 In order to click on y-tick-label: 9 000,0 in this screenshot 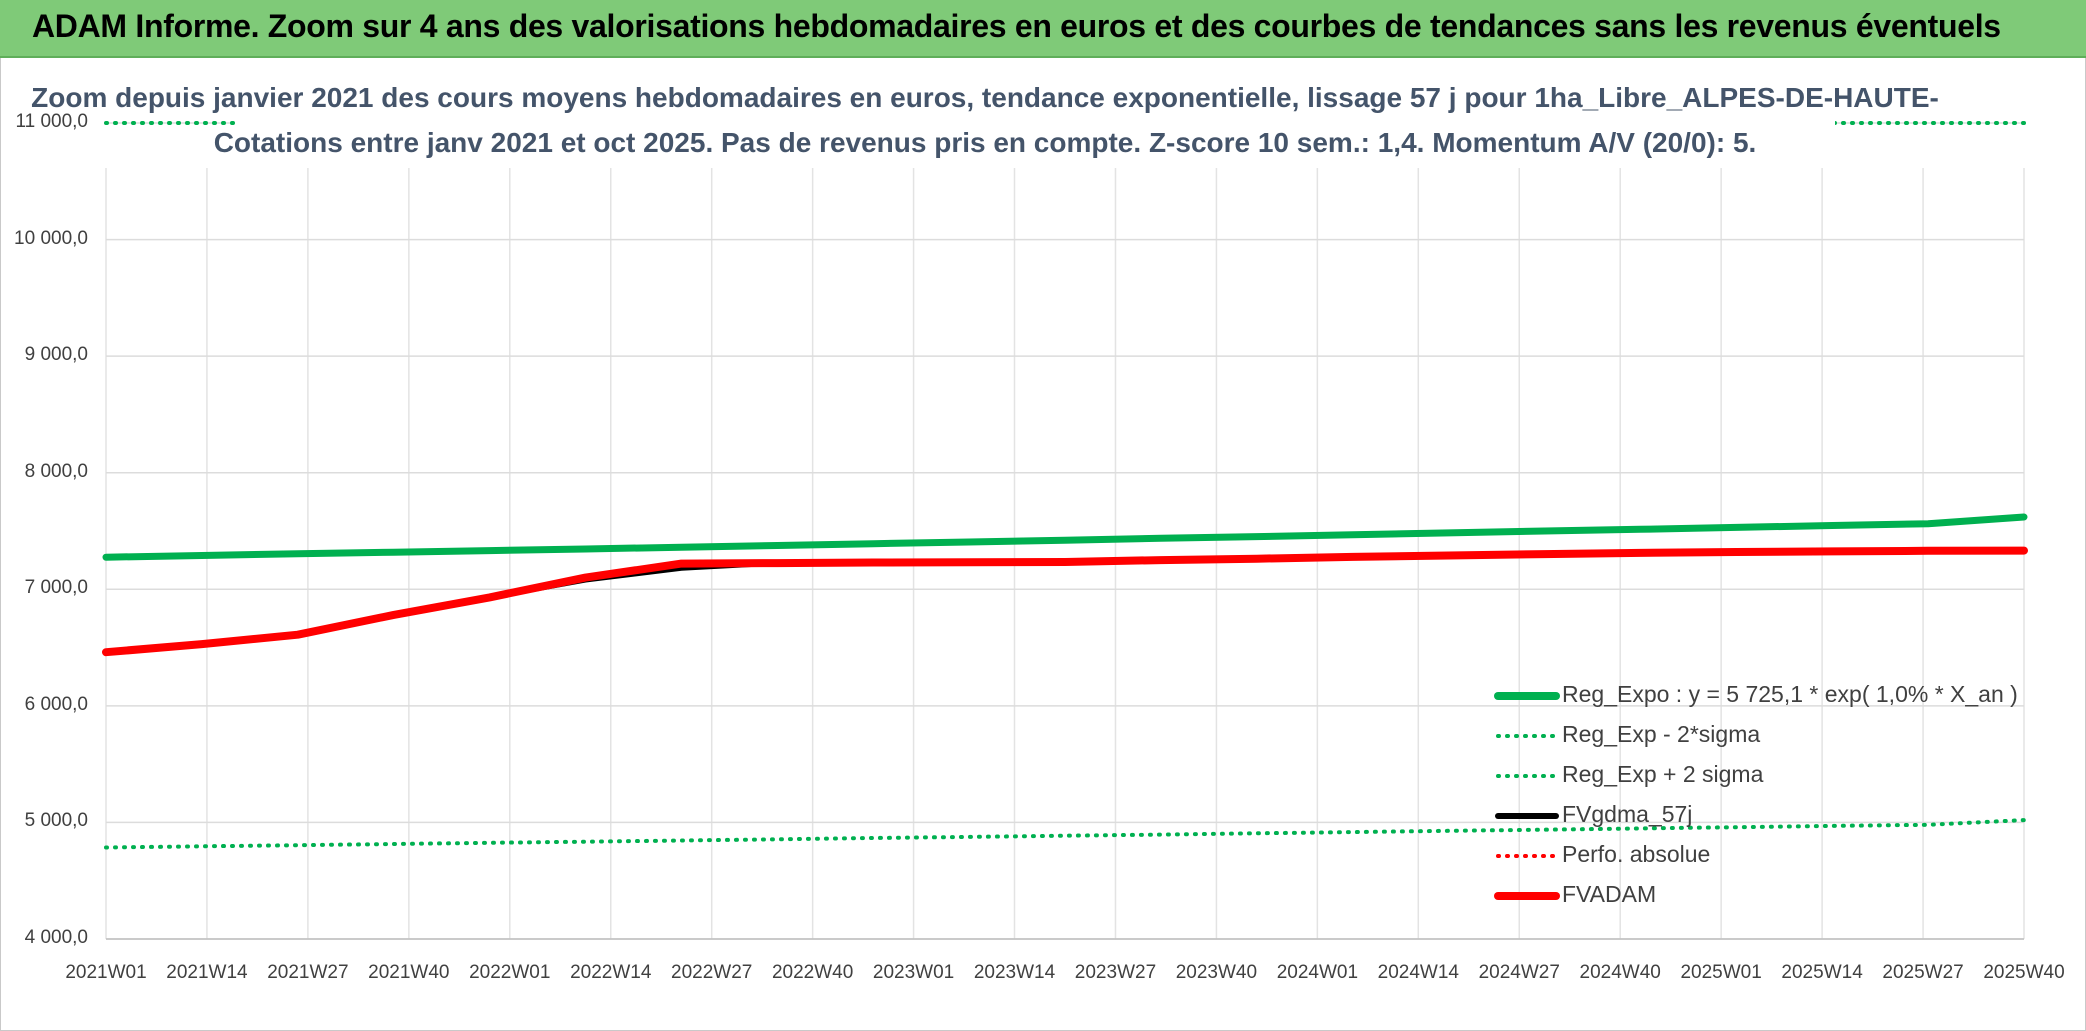, I will do `click(56, 355)`.